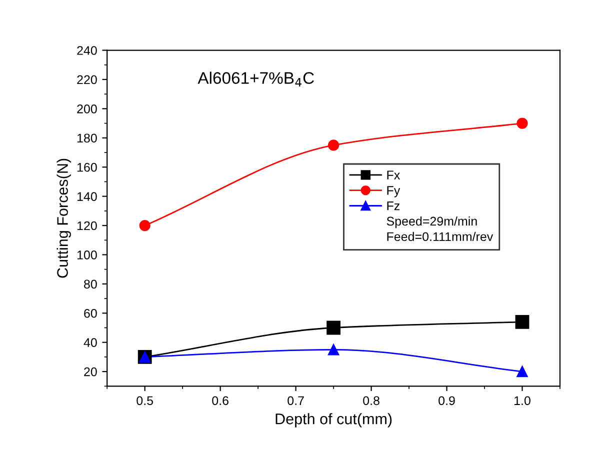  Describe the element at coordinates (87, 196) in the screenshot. I see `y-tick-label: 140` at that location.